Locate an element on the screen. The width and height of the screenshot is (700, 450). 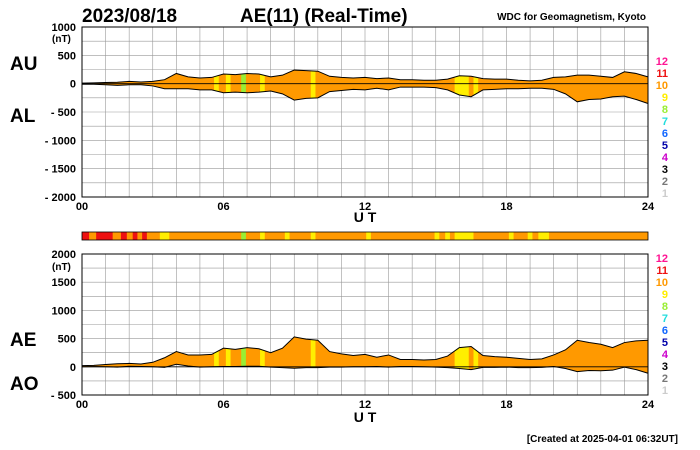
strip-frame is located at coordinates (365, 236).